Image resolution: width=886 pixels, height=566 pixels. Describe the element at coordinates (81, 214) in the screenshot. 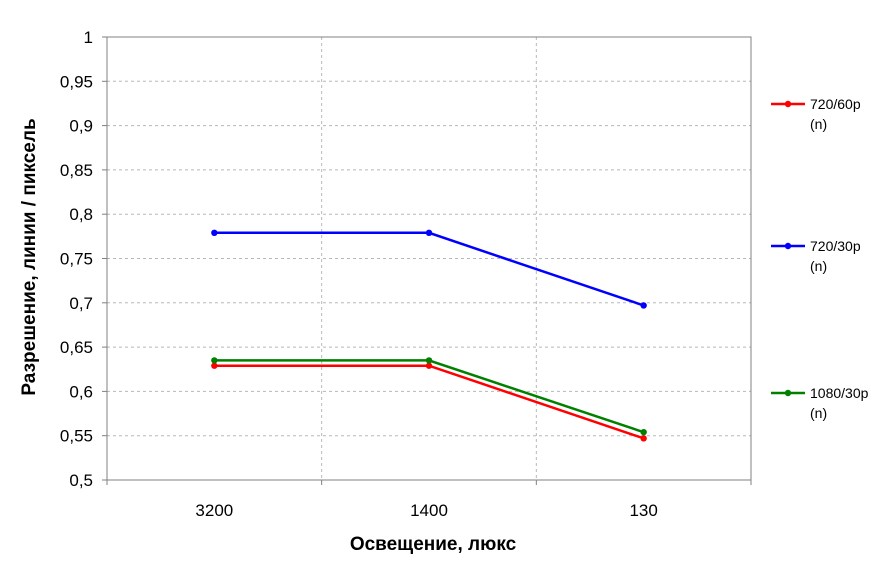

I see `y-tick-label: 0,8` at that location.